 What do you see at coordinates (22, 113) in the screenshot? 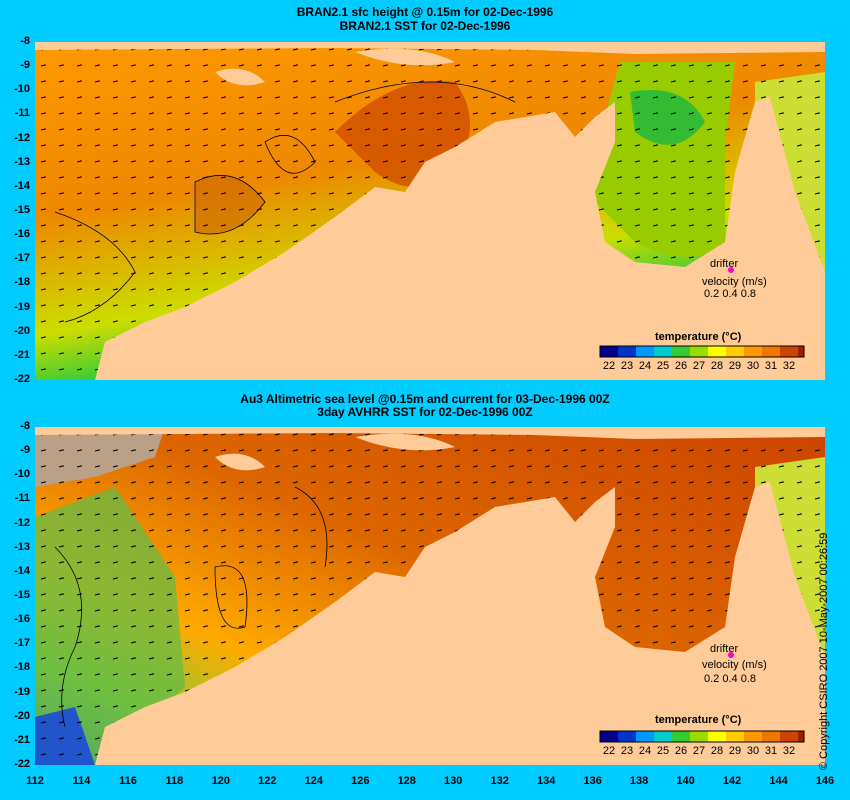
I see `top-lat-tick-label: -11` at bounding box center [22, 113].